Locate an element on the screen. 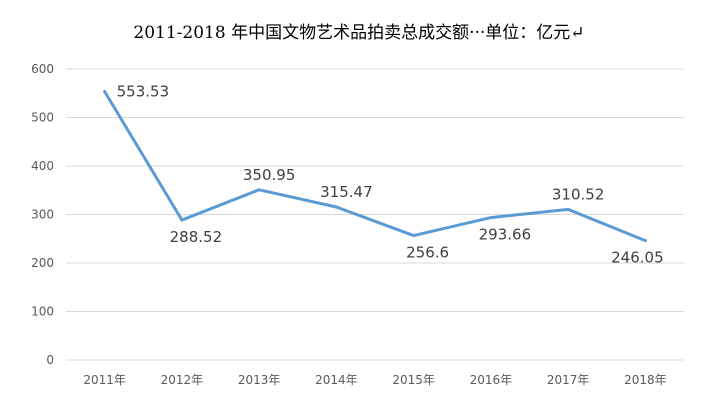 The width and height of the screenshot is (718, 412). x-tick-label: 2011年 is located at coordinates (104, 380).